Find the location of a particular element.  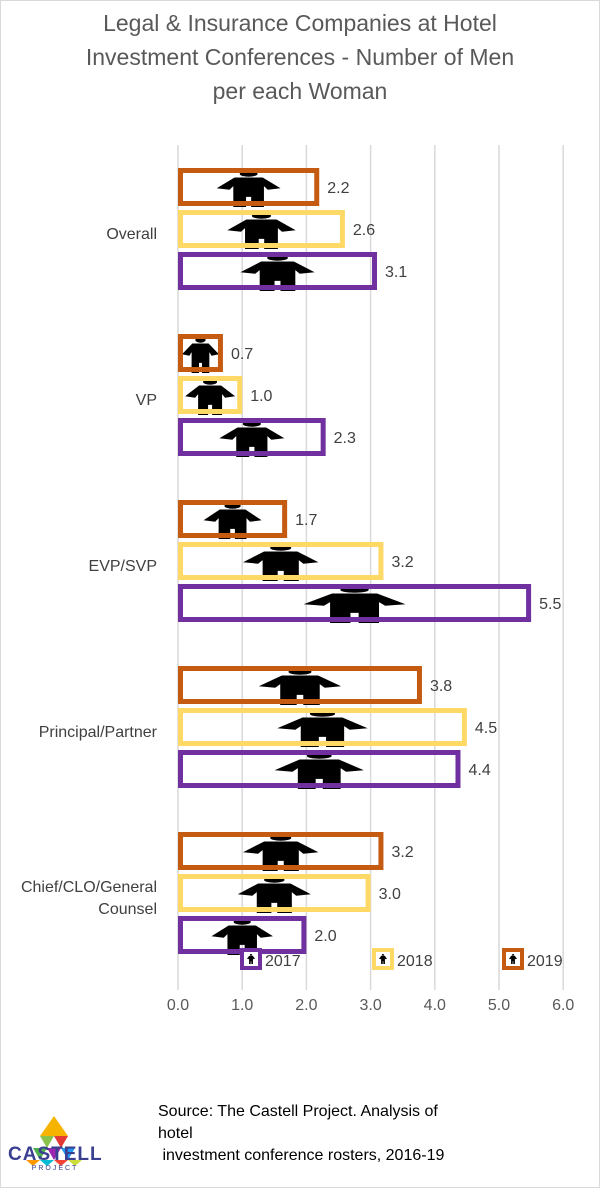

chart-title-line-1: Legal & Insurance Companies at Hotel is located at coordinates (300, 23).